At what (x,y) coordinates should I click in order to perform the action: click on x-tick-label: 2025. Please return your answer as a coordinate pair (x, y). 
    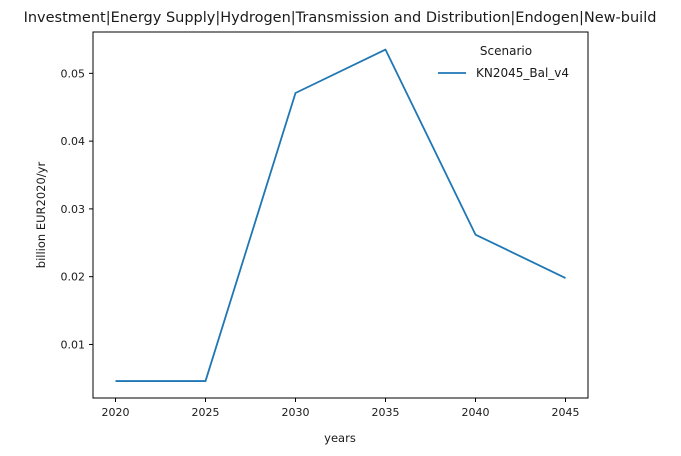
    Looking at the image, I should click on (206, 412).